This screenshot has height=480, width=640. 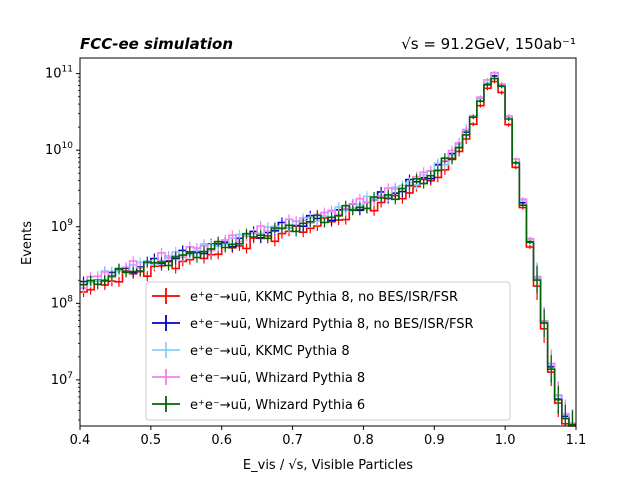 What do you see at coordinates (324, 297) in the screenshot?
I see `legend-label: e⁺e⁻→uū, KKMC Pythia 8, no BES/ISR/FSR` at bounding box center [324, 297].